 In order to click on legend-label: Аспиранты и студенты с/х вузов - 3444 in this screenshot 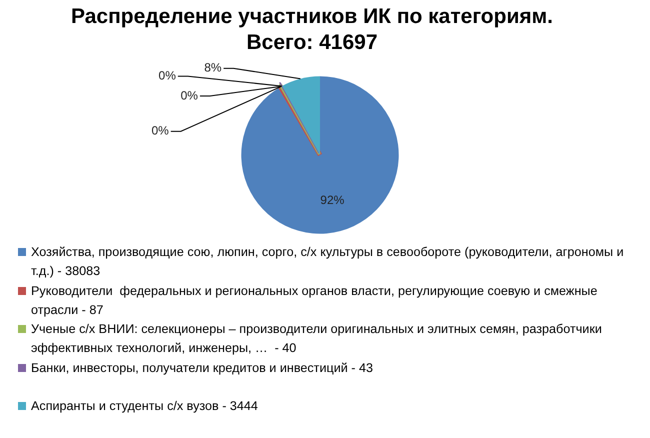, I will do `click(144, 406)`.